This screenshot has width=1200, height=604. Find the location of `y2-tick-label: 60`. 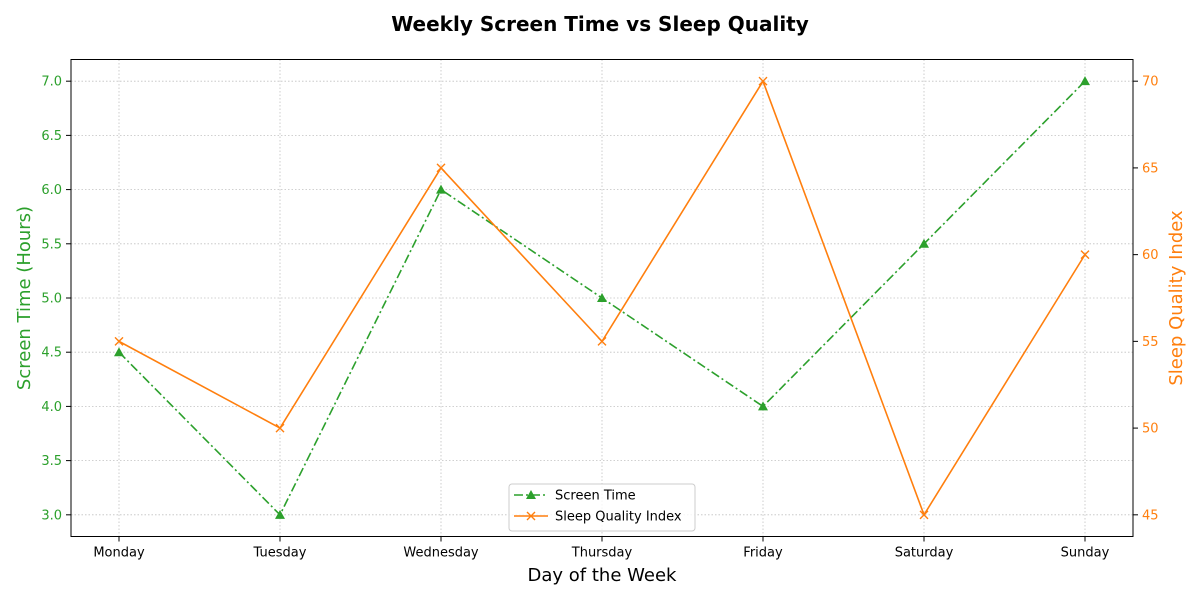

y2-tick-label: 60 is located at coordinates (1150, 255).